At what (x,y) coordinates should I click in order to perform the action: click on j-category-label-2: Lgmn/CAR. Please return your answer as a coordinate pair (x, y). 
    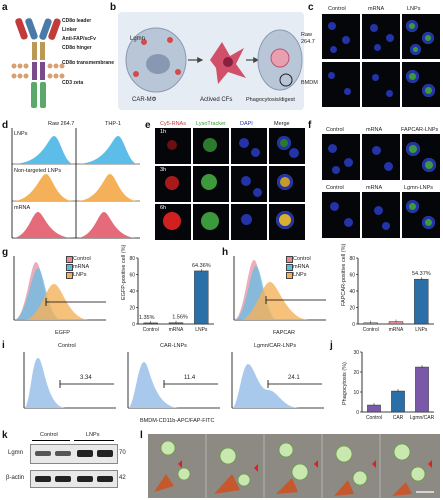
    Looking at the image, I should click on (422, 418).